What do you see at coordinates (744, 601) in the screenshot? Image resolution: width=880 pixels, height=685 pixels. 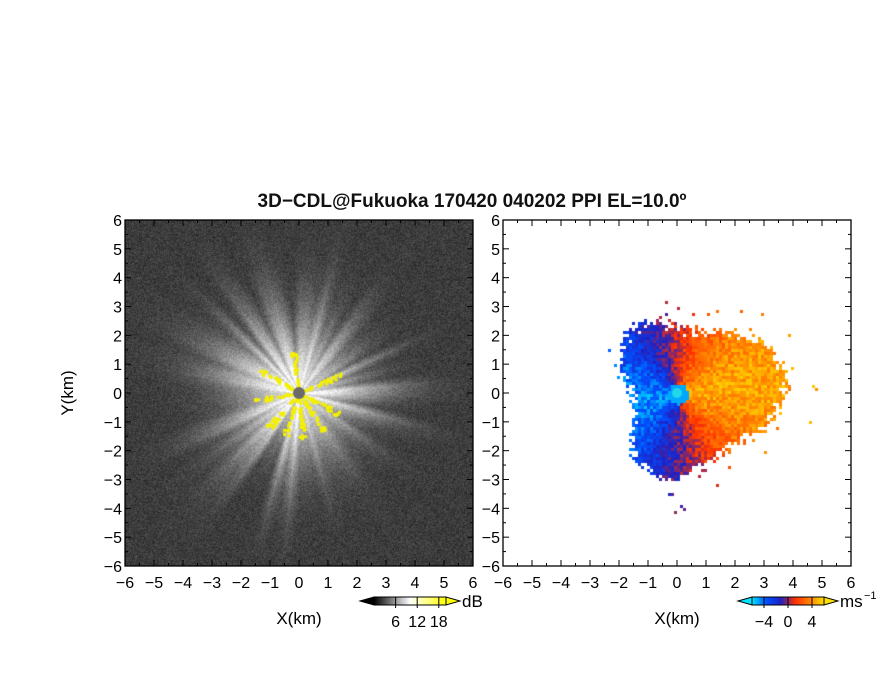 I see `velocity-colorbar-min-arrow` at bounding box center [744, 601].